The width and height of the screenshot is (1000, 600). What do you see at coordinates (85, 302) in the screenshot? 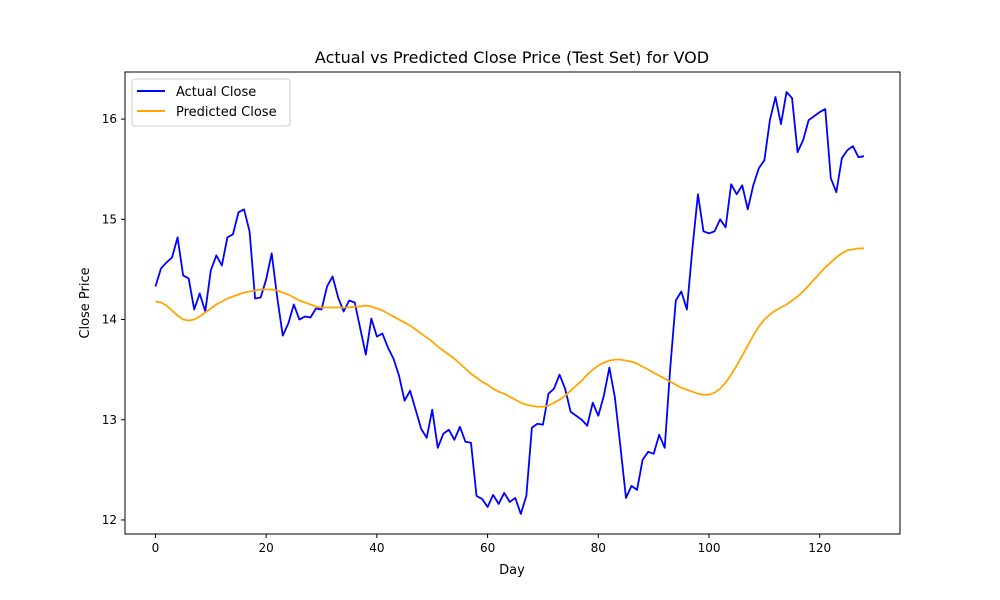
I see `y-axis-label: Close Price` at bounding box center [85, 302].